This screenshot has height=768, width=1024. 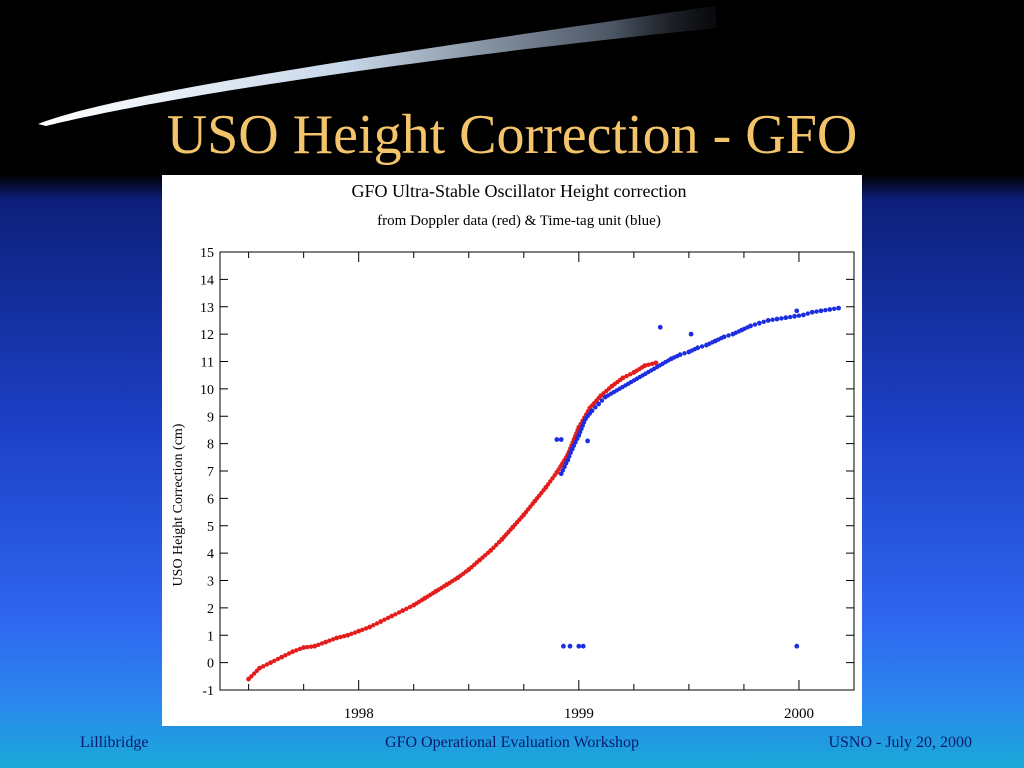 What do you see at coordinates (900, 742) in the screenshot?
I see `footer-date: USNO - July 20, 2000` at bounding box center [900, 742].